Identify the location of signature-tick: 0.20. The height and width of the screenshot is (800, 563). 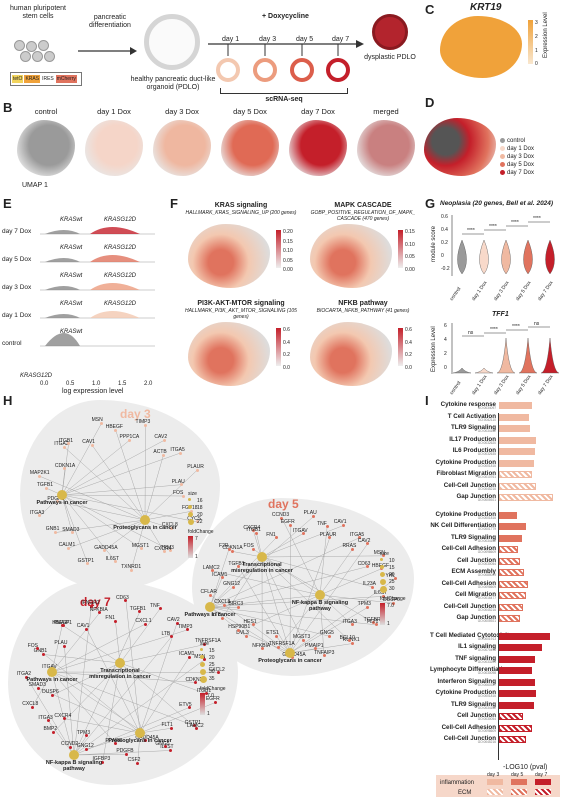
(288, 232).